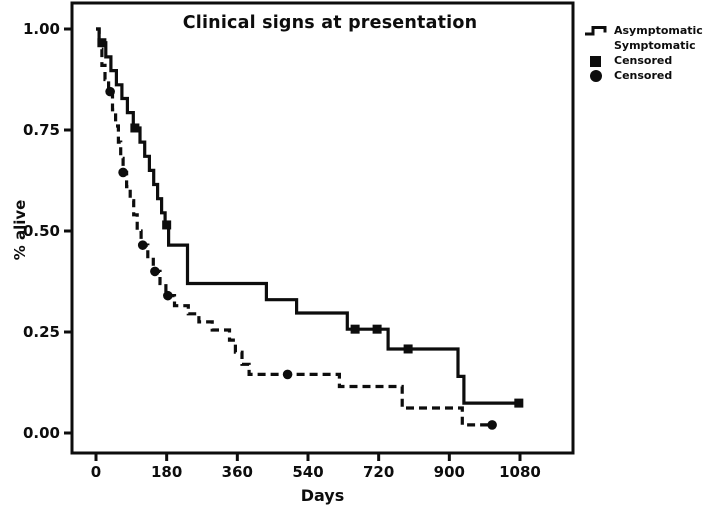 The image size is (709, 511). What do you see at coordinates (378, 472) in the screenshot?
I see `x-tick-label: 720` at bounding box center [378, 472].